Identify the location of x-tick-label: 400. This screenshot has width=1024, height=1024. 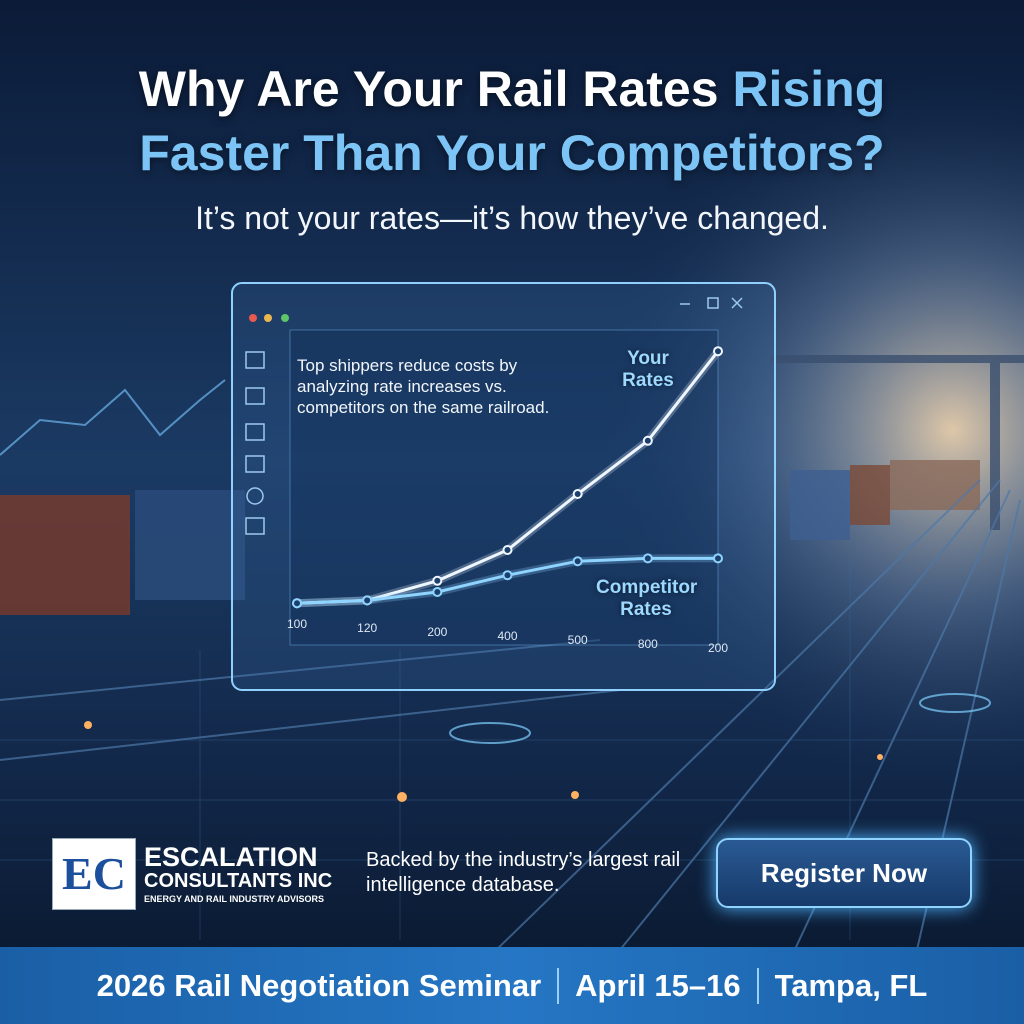
(507, 636).